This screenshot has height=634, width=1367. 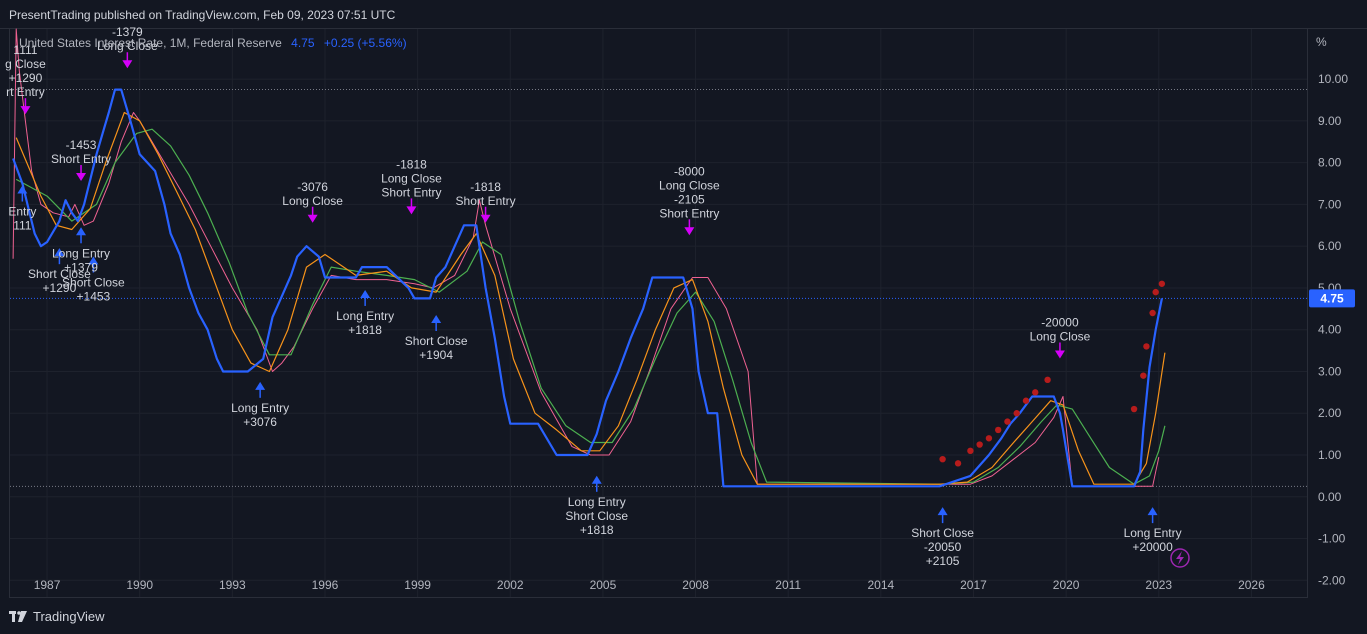 What do you see at coordinates (417, 585) in the screenshot?
I see `time-tick-label: 1999` at bounding box center [417, 585].